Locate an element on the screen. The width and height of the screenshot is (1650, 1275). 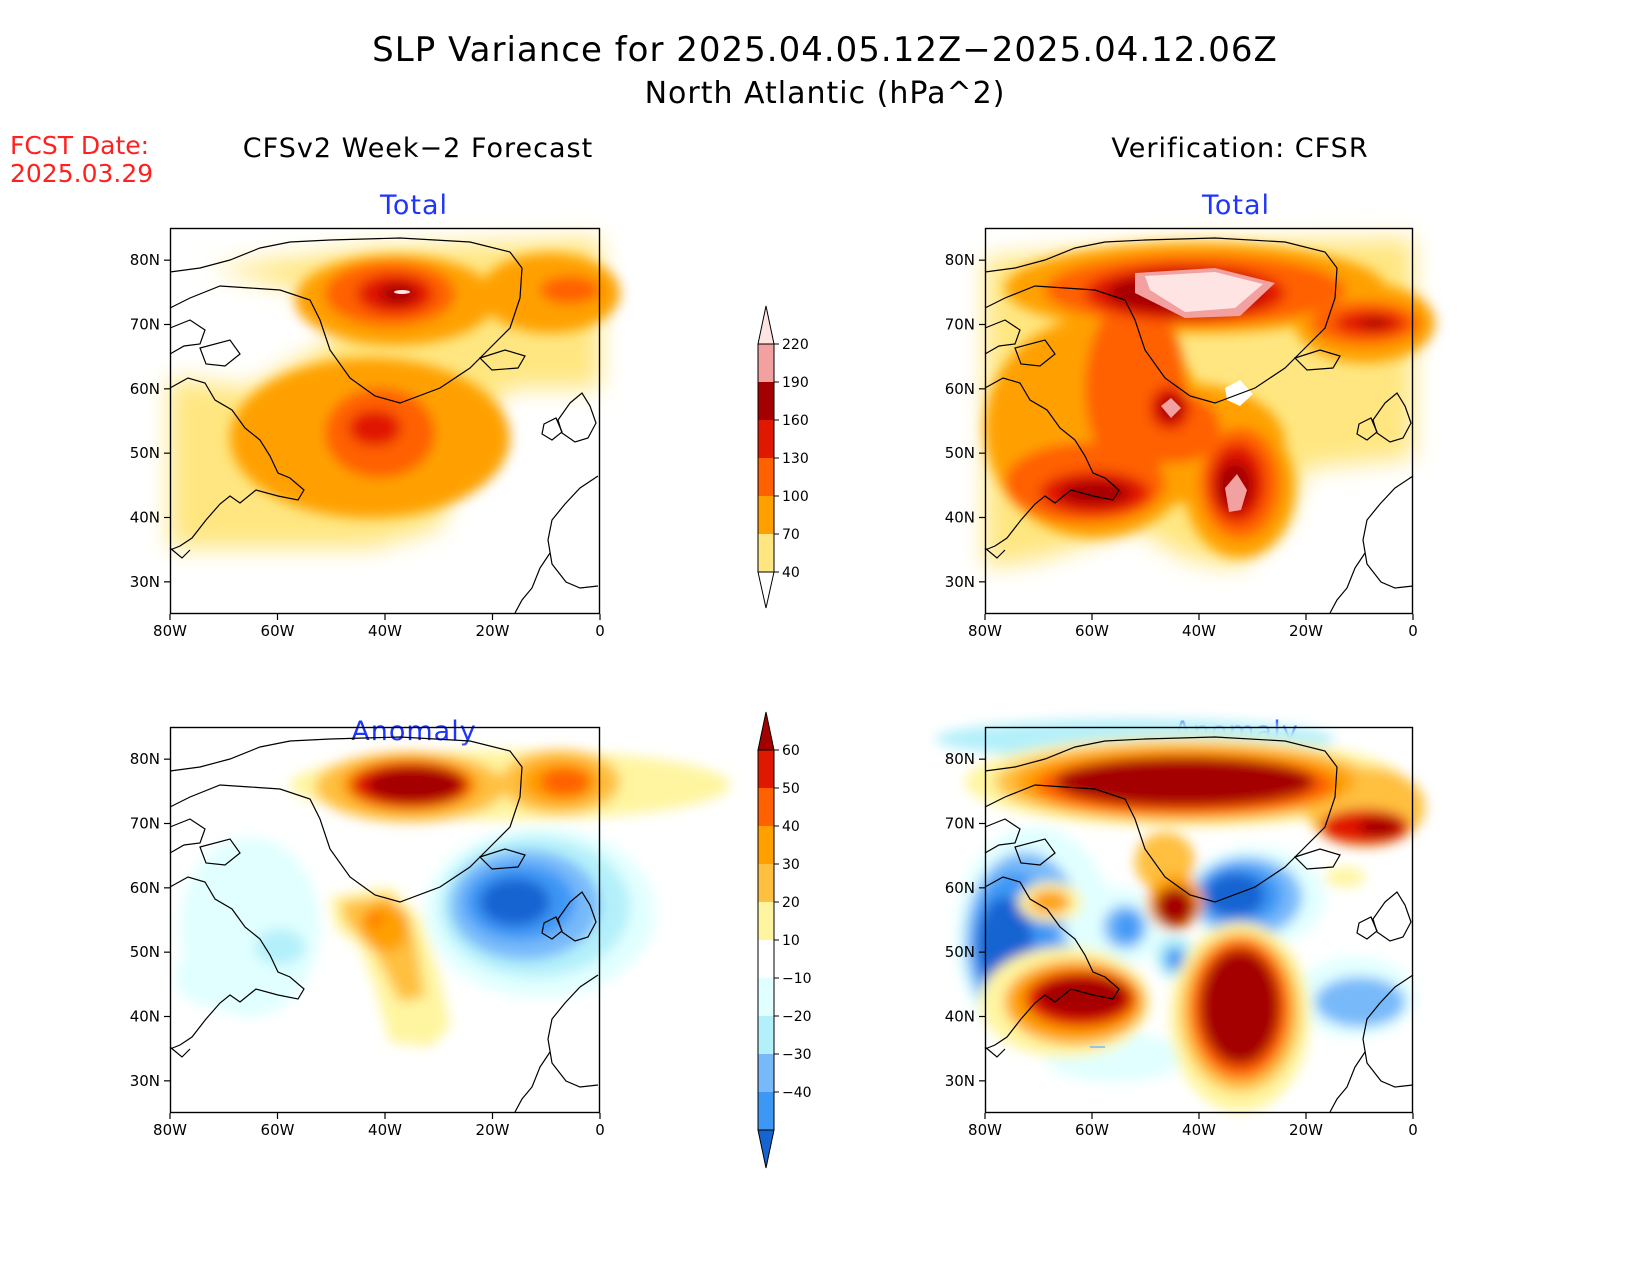
forecast-anomaly-subtitle: Anomaly is located at coordinates (414, 731).